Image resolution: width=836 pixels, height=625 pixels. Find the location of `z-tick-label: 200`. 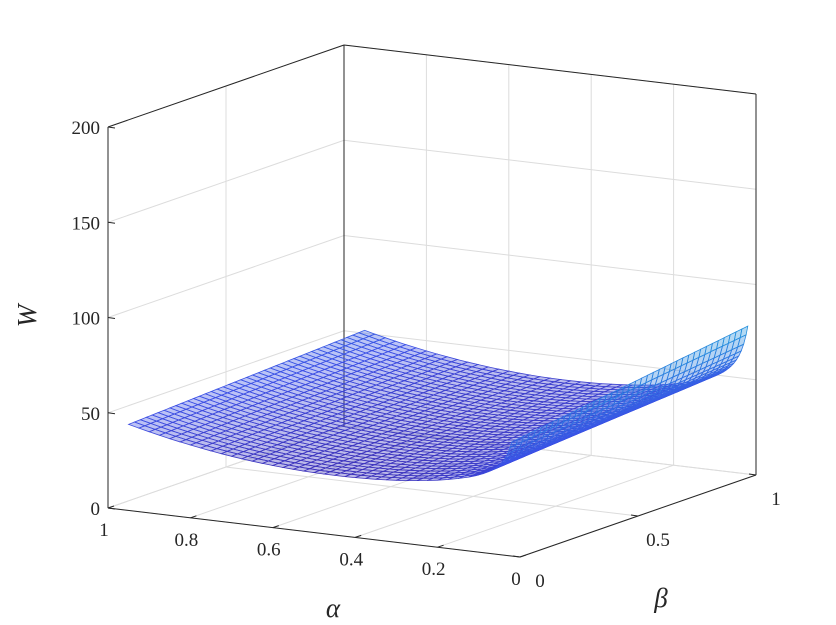

z-tick-label: 200 is located at coordinates (86, 128).